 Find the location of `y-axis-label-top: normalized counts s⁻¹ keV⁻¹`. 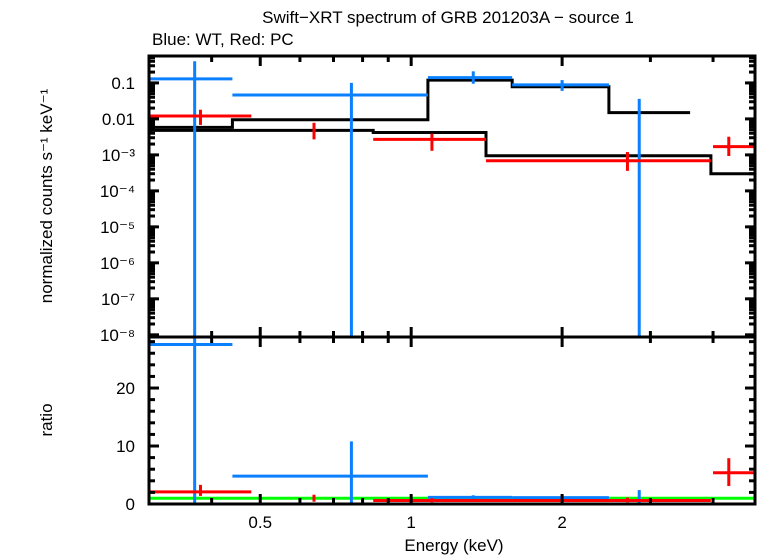

y-axis-label-top: normalized counts s⁻¹ keV⁻¹ is located at coordinates (46, 195).